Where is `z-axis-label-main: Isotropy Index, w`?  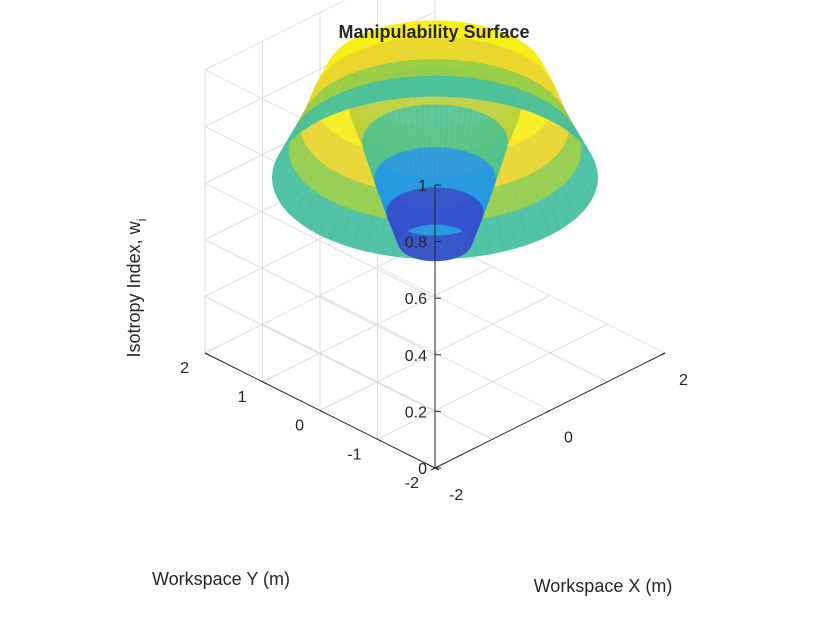
z-axis-label-main: Isotropy Index, w is located at coordinates (134, 288).